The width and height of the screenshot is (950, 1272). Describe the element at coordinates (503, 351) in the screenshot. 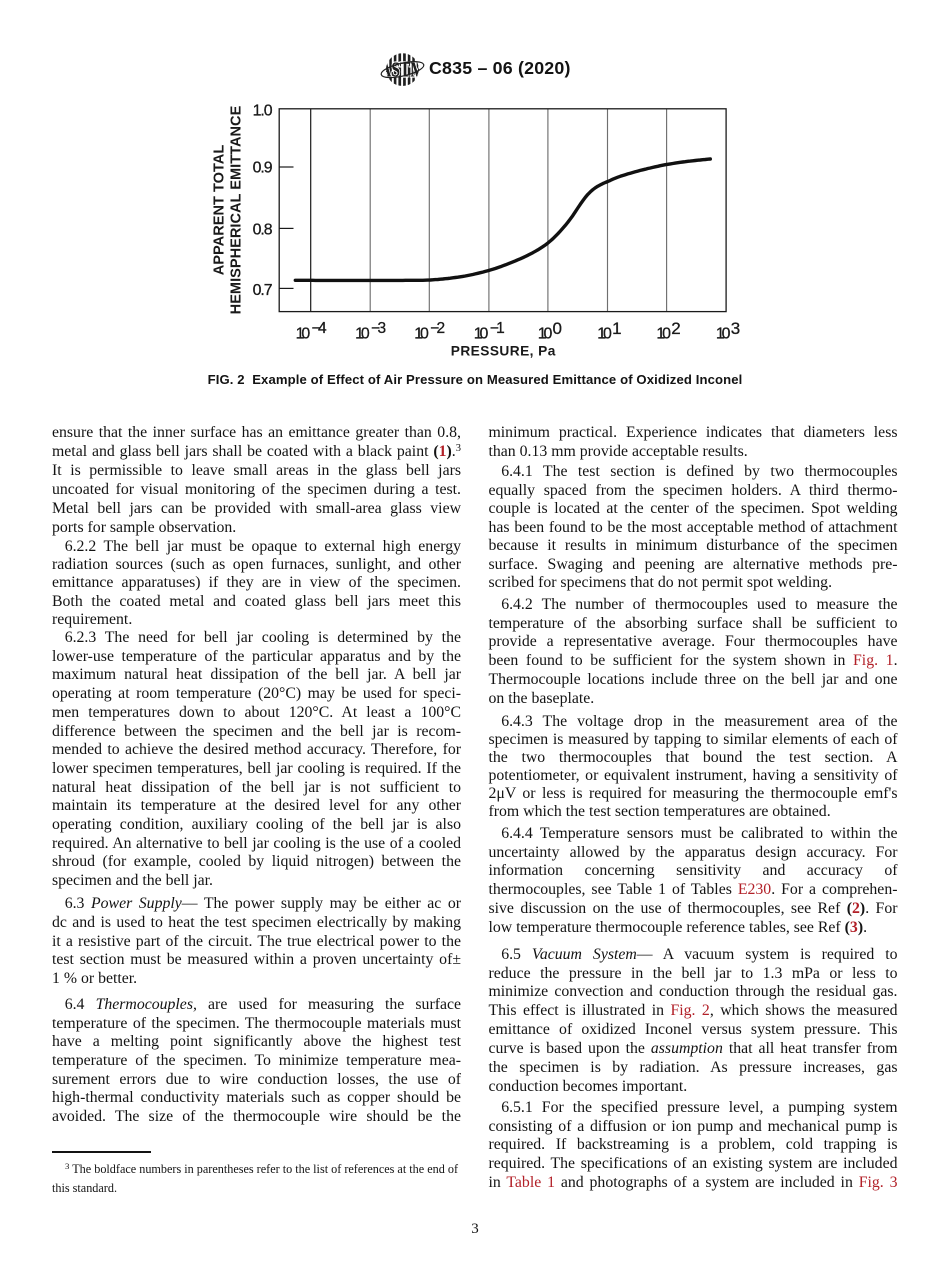

I see `svg-text: PRESSURE, Pa` at that location.